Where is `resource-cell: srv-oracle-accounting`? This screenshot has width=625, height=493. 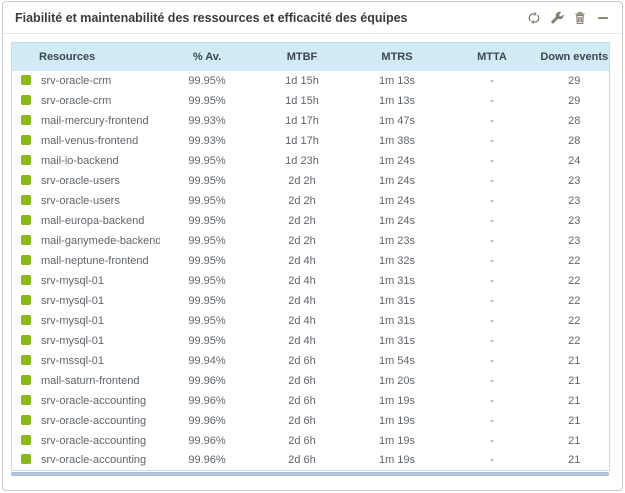 resource-cell: srv-oracle-accounting is located at coordinates (85, 440).